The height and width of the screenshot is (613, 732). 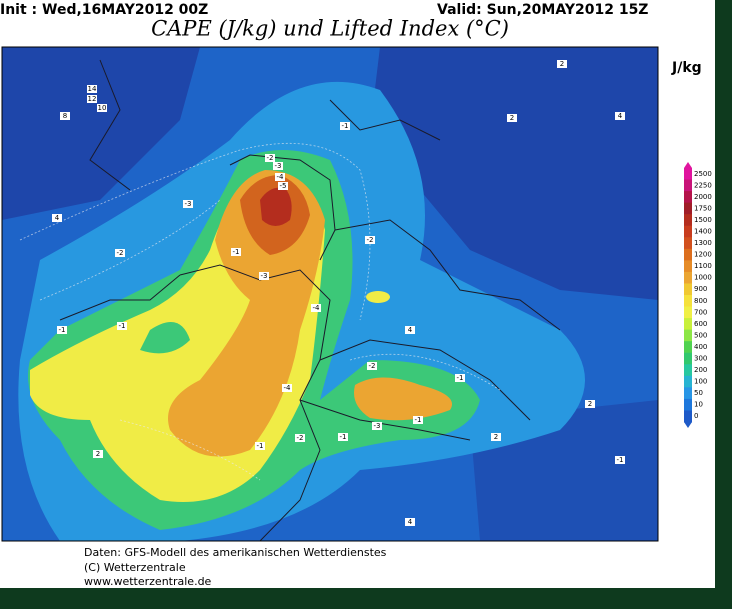 I want to click on colorbar-label: 1200, so click(x=703, y=255).